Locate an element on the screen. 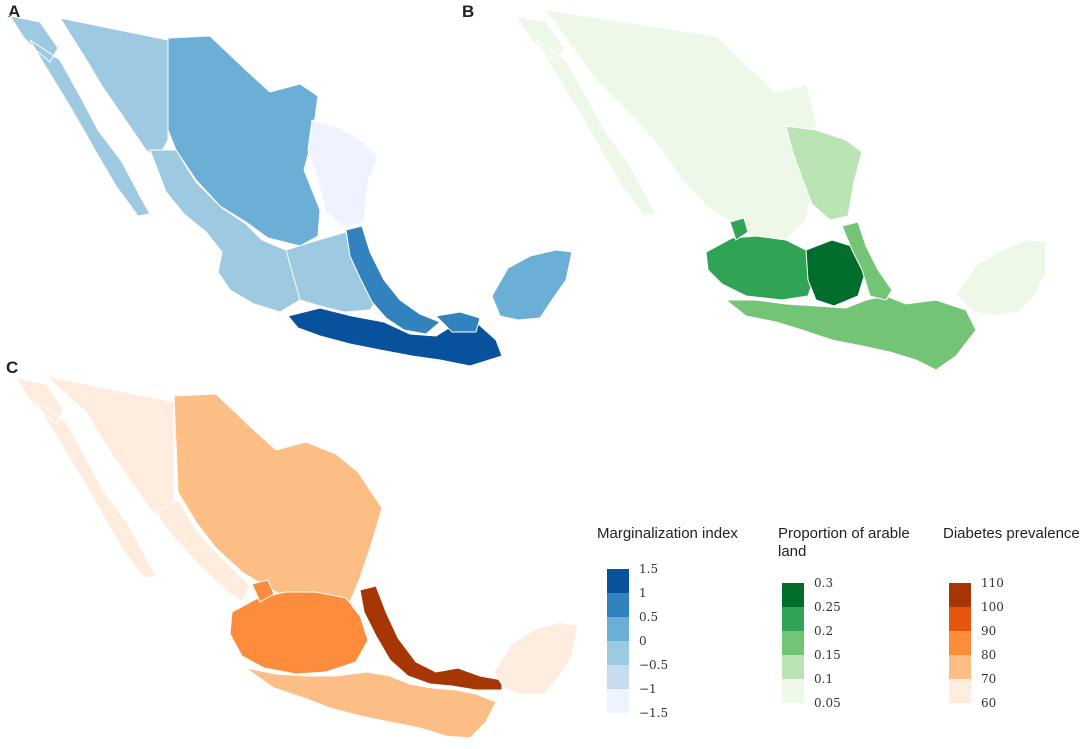 Image resolution: width=1084 pixels, height=749 pixels. legend-arable-tick-label: 0.05 is located at coordinates (827, 703).